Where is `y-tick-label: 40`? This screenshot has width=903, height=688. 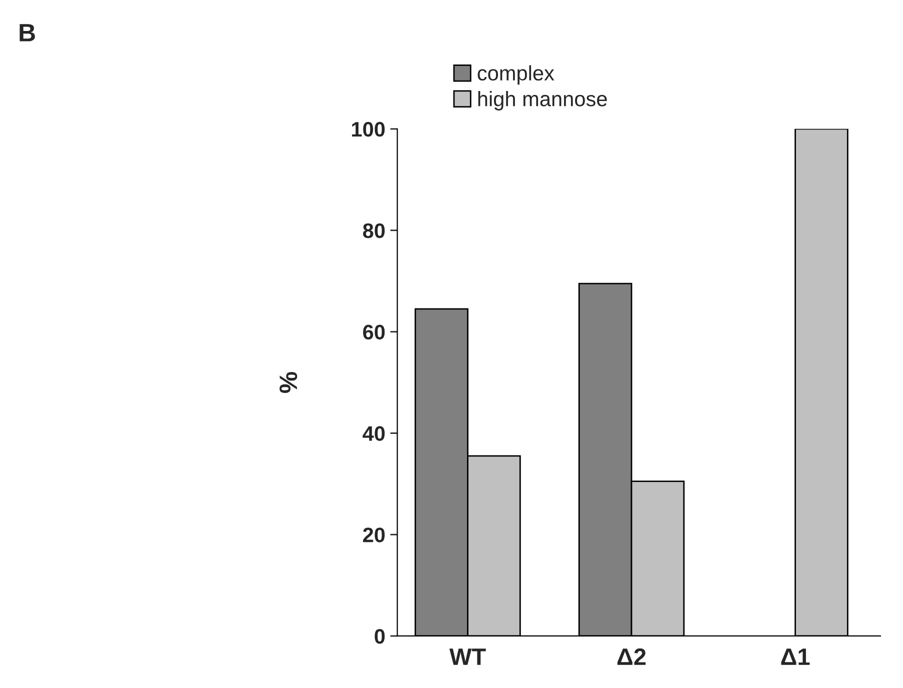 y-tick-label: 40 is located at coordinates (373, 433).